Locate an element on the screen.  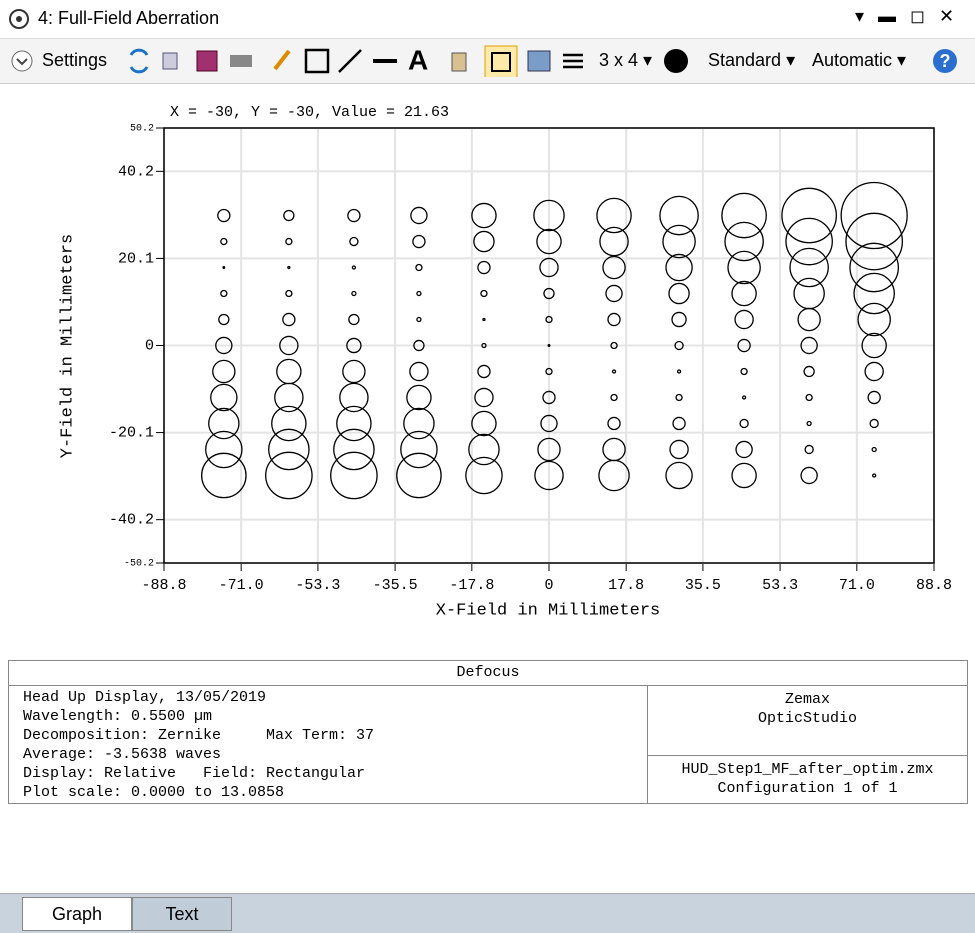
info-line: Wavelength: 0.5500 µm is located at coordinates (118, 716).